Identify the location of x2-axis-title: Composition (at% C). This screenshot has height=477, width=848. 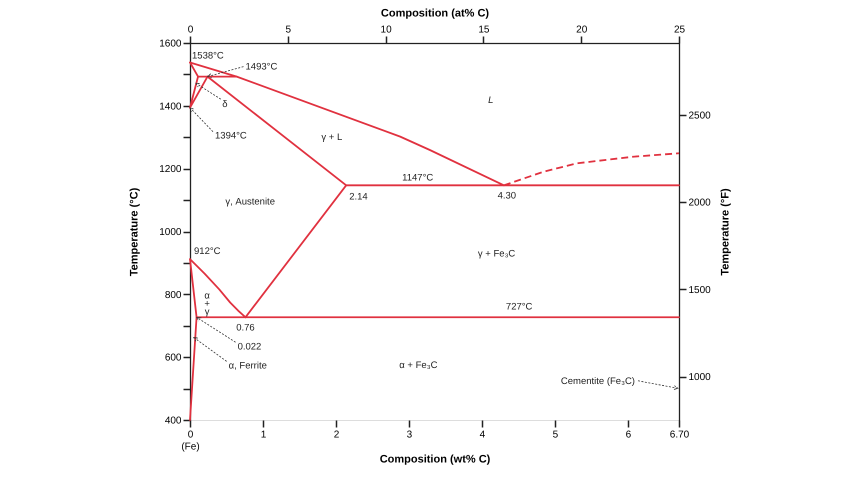
(435, 14).